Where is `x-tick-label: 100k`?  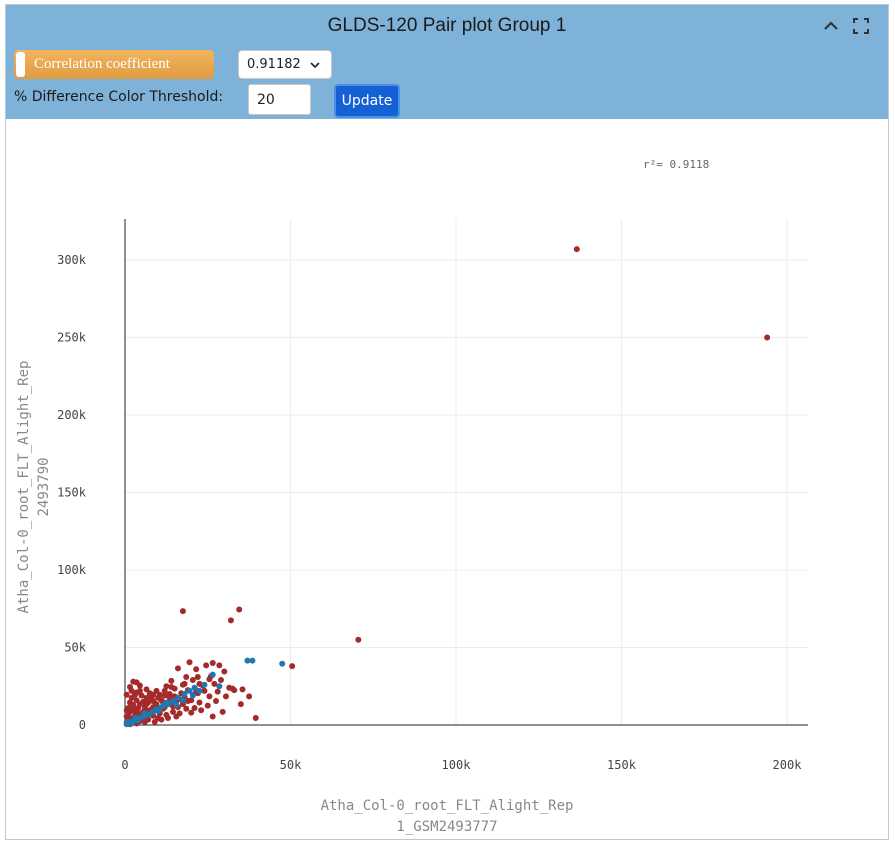 x-tick-label: 100k is located at coordinates (457, 765).